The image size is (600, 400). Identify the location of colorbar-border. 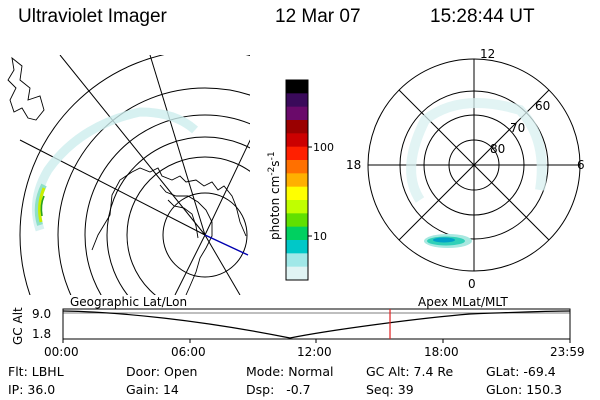
(297, 180).